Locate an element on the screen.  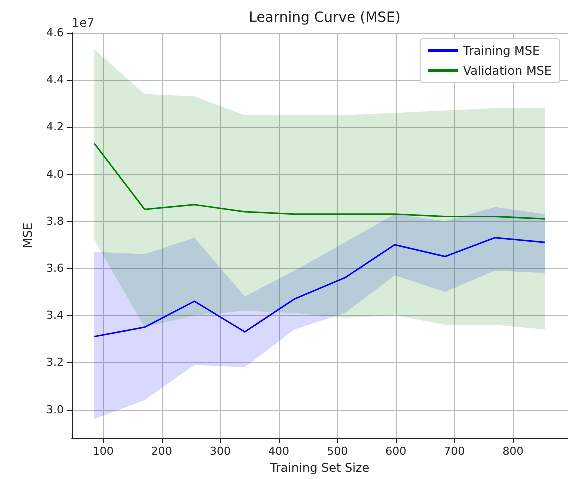
y-tick-label: 3.0 is located at coordinates (55, 409).